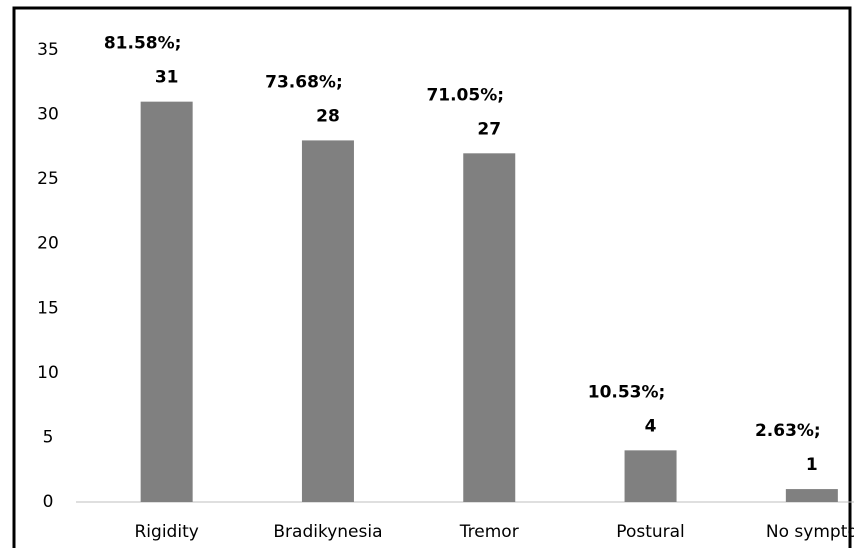 This screenshot has width=854, height=548. Describe the element at coordinates (651, 426) in the screenshot. I see `data-label: 4` at that location.